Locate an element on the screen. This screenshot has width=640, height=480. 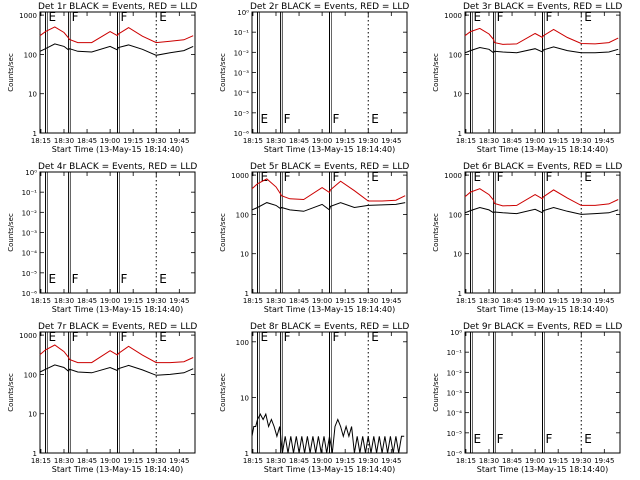
y-tick-label: 10⁻⁶ is located at coordinates (242, 134).